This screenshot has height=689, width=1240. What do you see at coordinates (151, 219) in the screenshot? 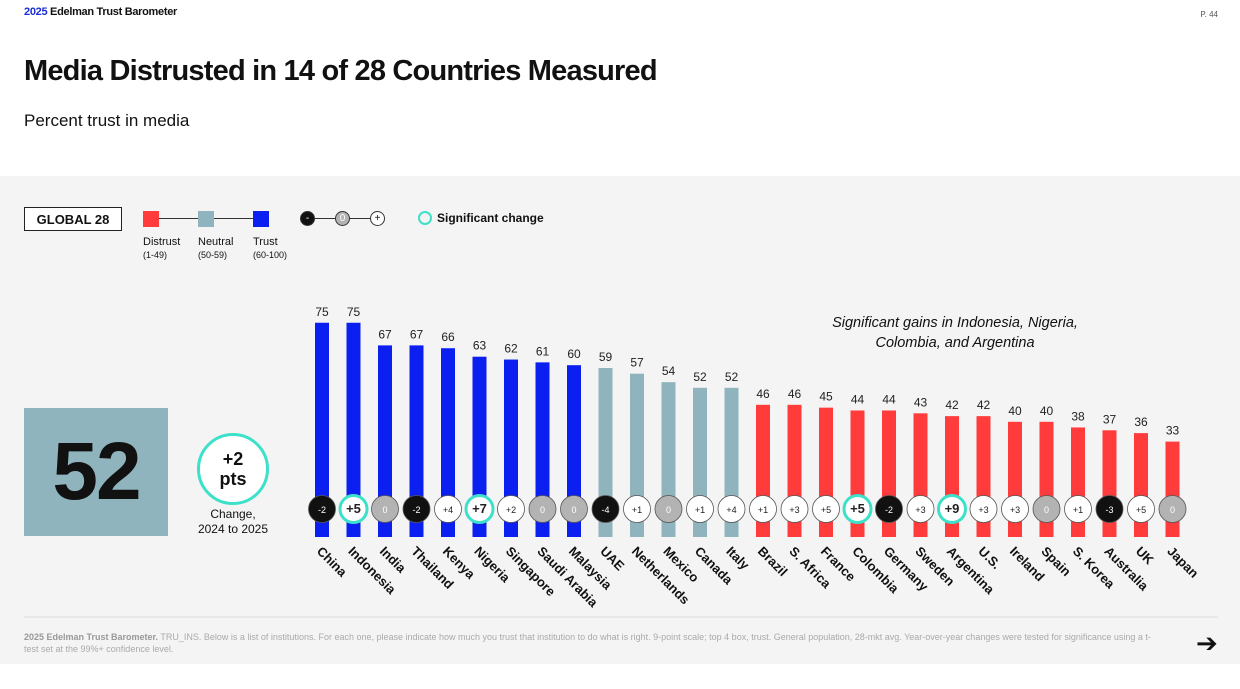
I see `legend-distrust-swatch` at bounding box center [151, 219].